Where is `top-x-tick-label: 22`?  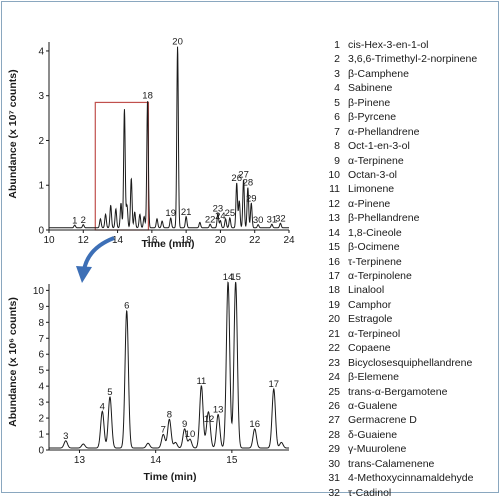 top-x-tick-label: 22 is located at coordinates (255, 240).